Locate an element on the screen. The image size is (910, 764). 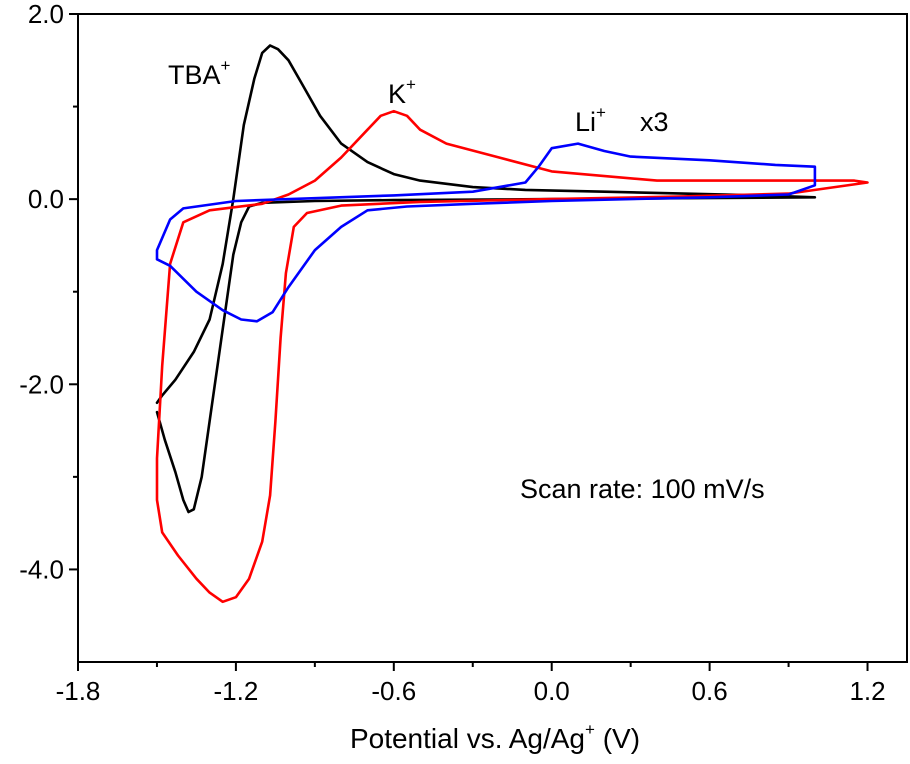
y-ticks-group: 2.0 0.0 -2.0 -4.0 is located at coordinates (48, 292).